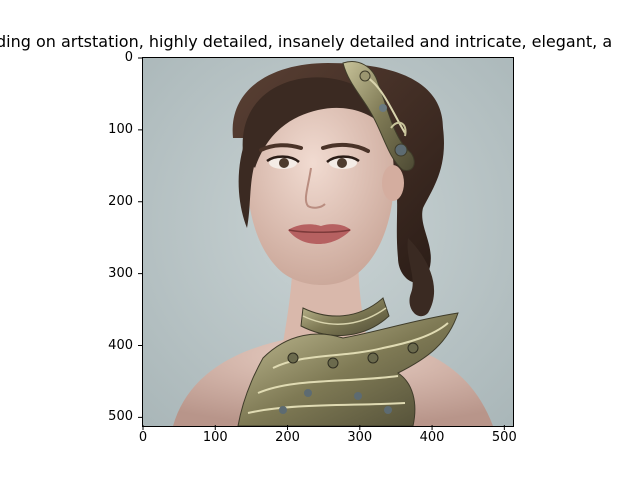 The height and width of the screenshot is (480, 640). What do you see at coordinates (319, 231) in the screenshot?
I see `lip-line` at bounding box center [319, 231].